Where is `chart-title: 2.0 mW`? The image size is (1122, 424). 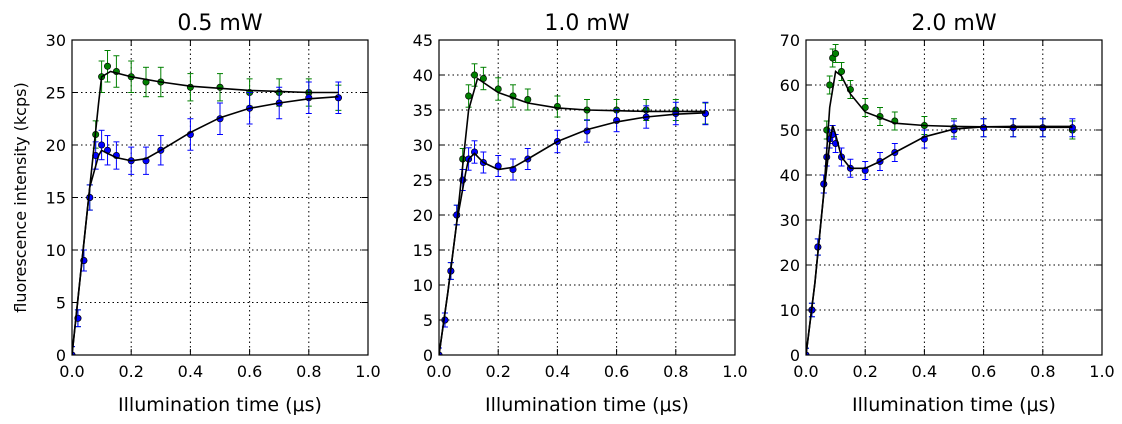 chart-title: 2.0 mW is located at coordinates (953, 23).